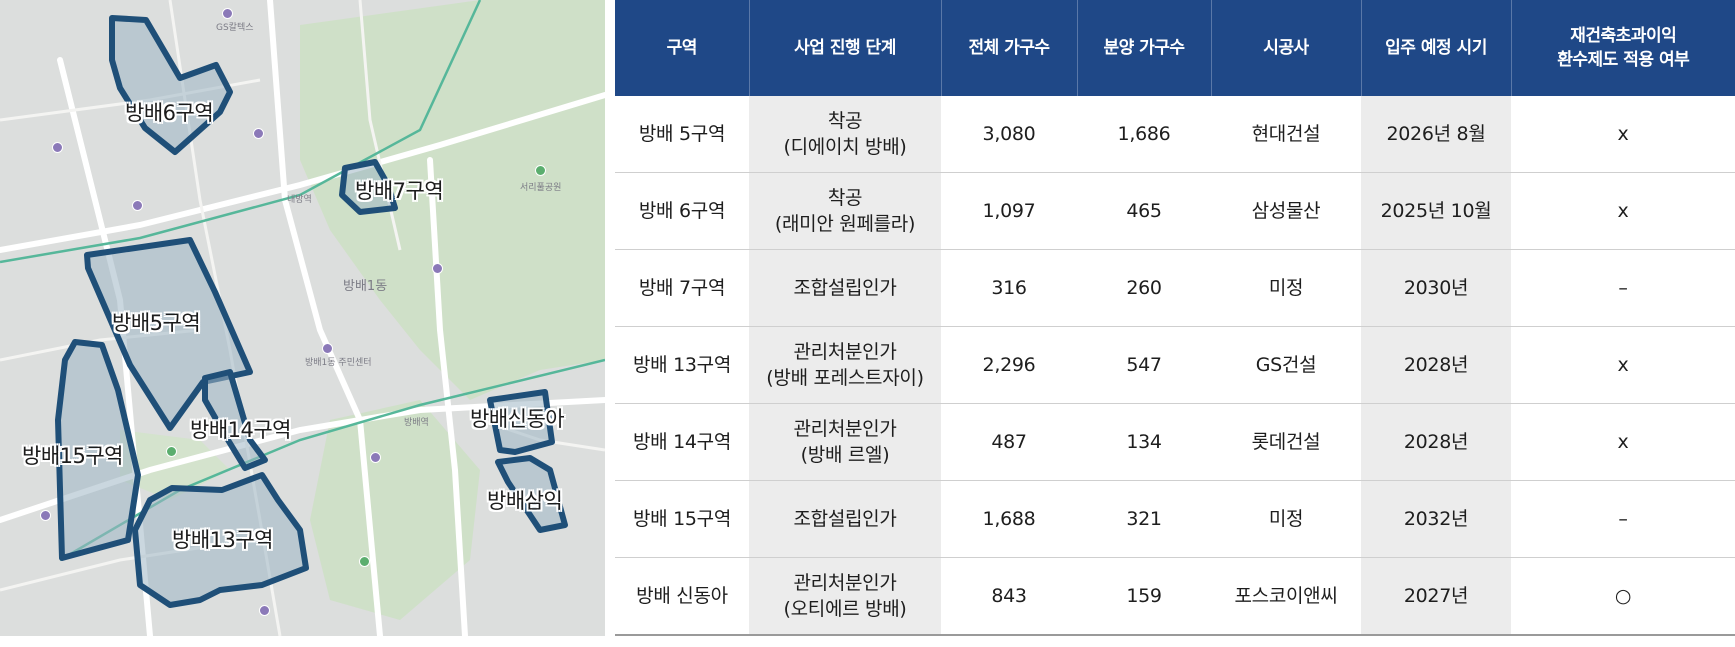 The width and height of the screenshot is (1735, 647). Describe the element at coordinates (1286, 596) in the screenshot. I see `cell-builder: 포스코이앤씨` at that location.